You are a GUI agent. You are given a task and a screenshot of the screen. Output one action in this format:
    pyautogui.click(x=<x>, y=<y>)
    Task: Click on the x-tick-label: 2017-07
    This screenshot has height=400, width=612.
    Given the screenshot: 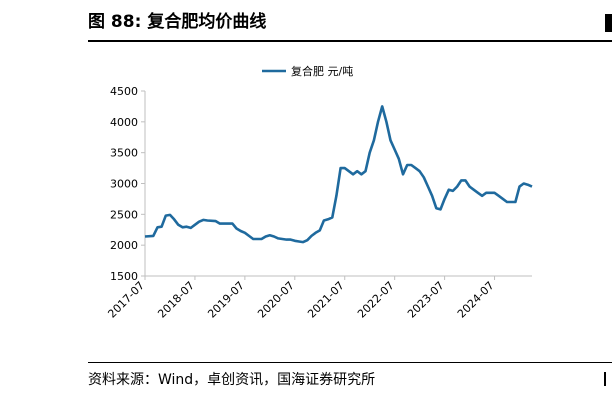 What is the action you would take?
    pyautogui.click(x=126, y=300)
    